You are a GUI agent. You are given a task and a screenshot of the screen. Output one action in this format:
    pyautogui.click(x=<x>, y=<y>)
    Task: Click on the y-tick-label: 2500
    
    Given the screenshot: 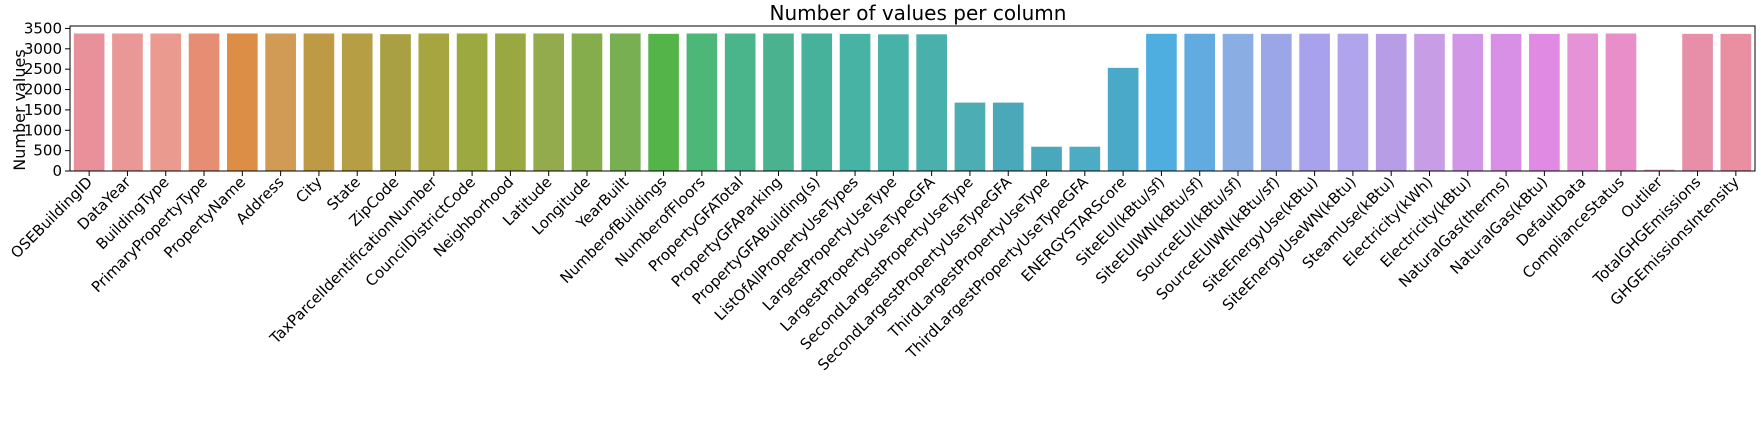 What is the action you would take?
    pyautogui.click(x=43, y=69)
    